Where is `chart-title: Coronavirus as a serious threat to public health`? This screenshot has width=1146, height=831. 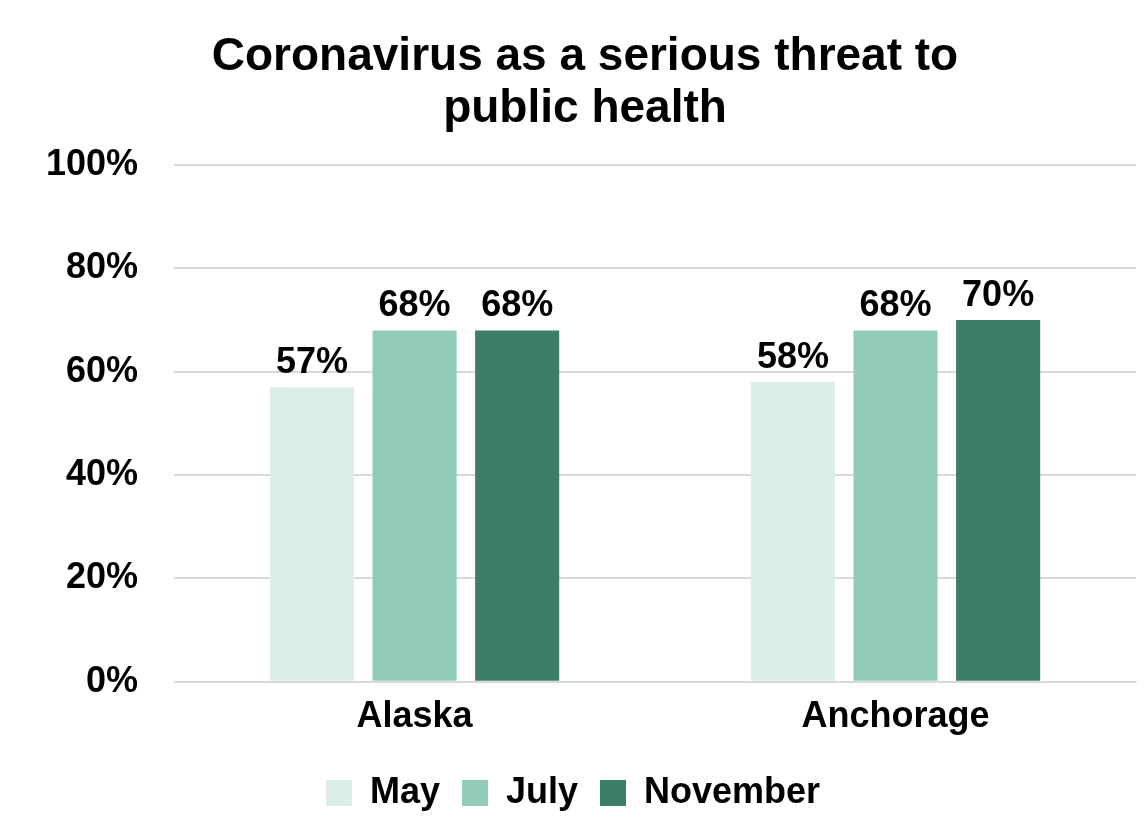
chart-title: Coronavirus as a serious threat to public health is located at coordinates (585, 80).